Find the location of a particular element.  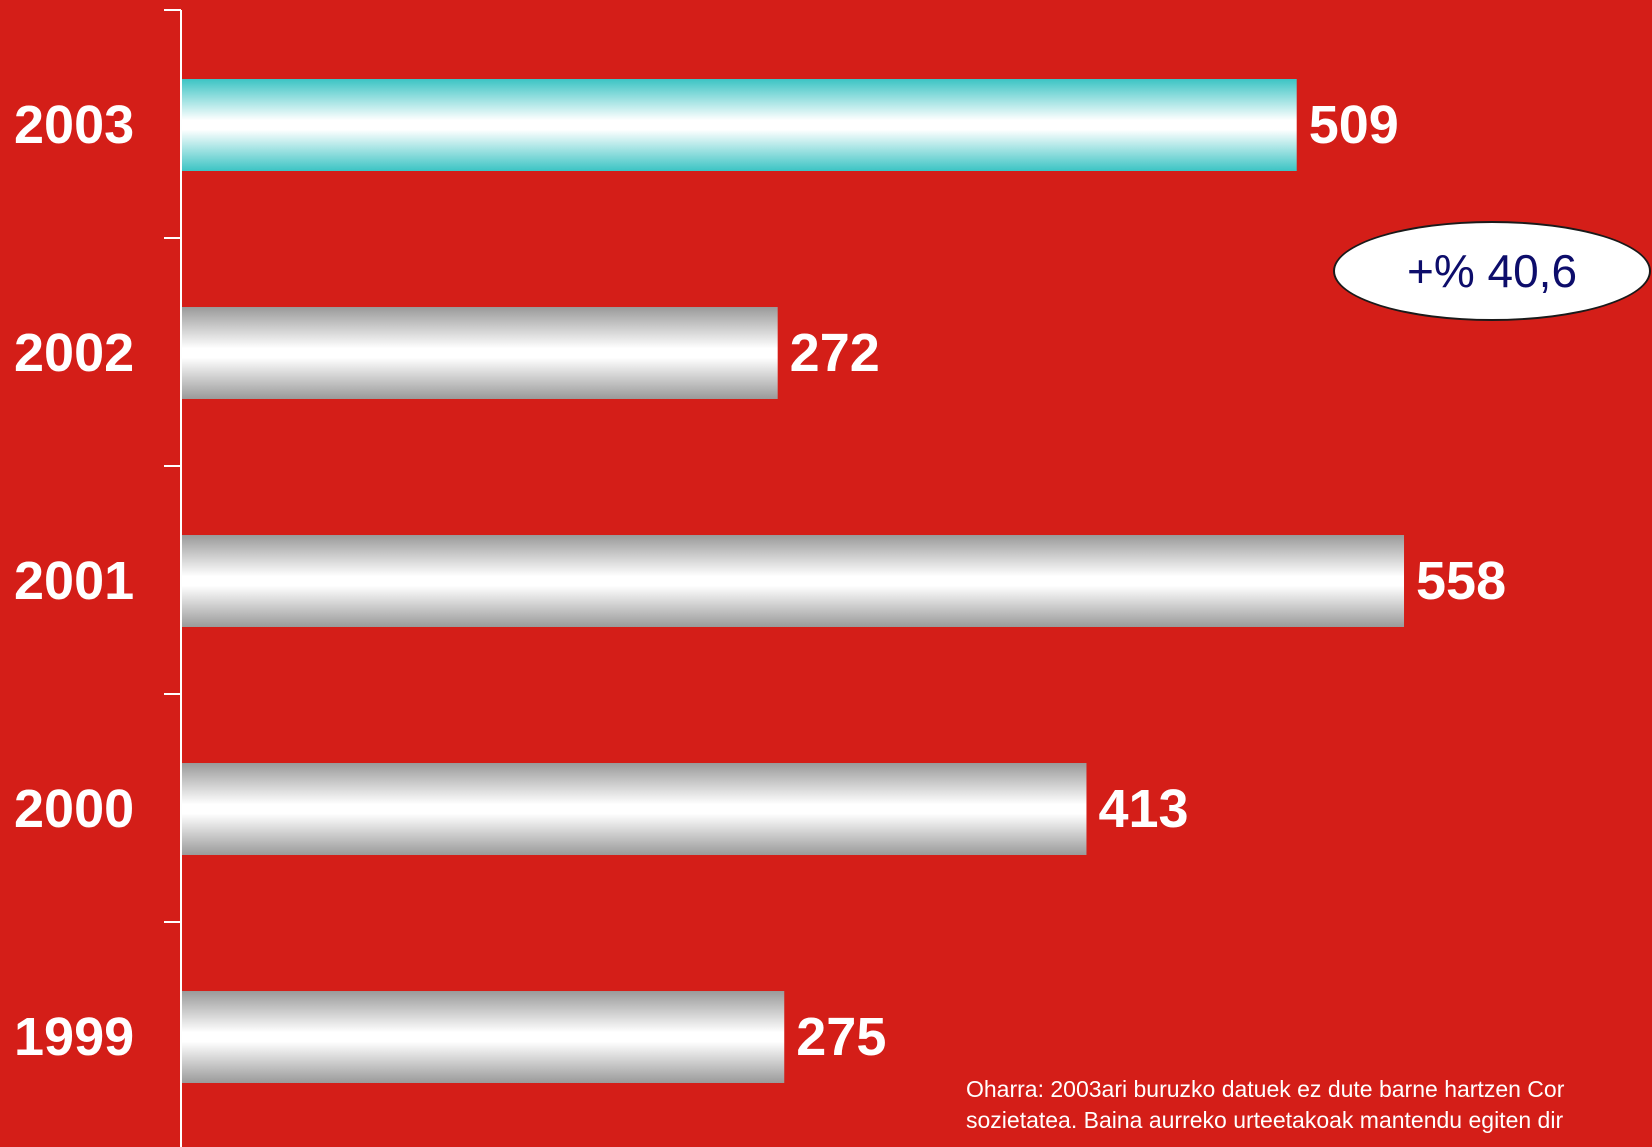

category-label-1999: 1999 is located at coordinates (74, 1037).